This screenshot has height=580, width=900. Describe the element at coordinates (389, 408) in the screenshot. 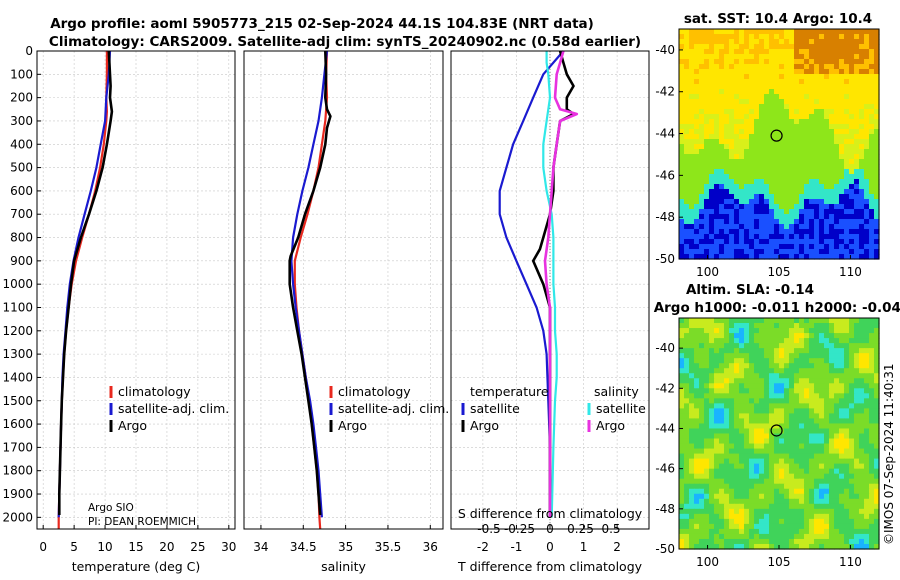

I see `salinity-legend: climatology satellite-adj. clim. Argo` at that location.